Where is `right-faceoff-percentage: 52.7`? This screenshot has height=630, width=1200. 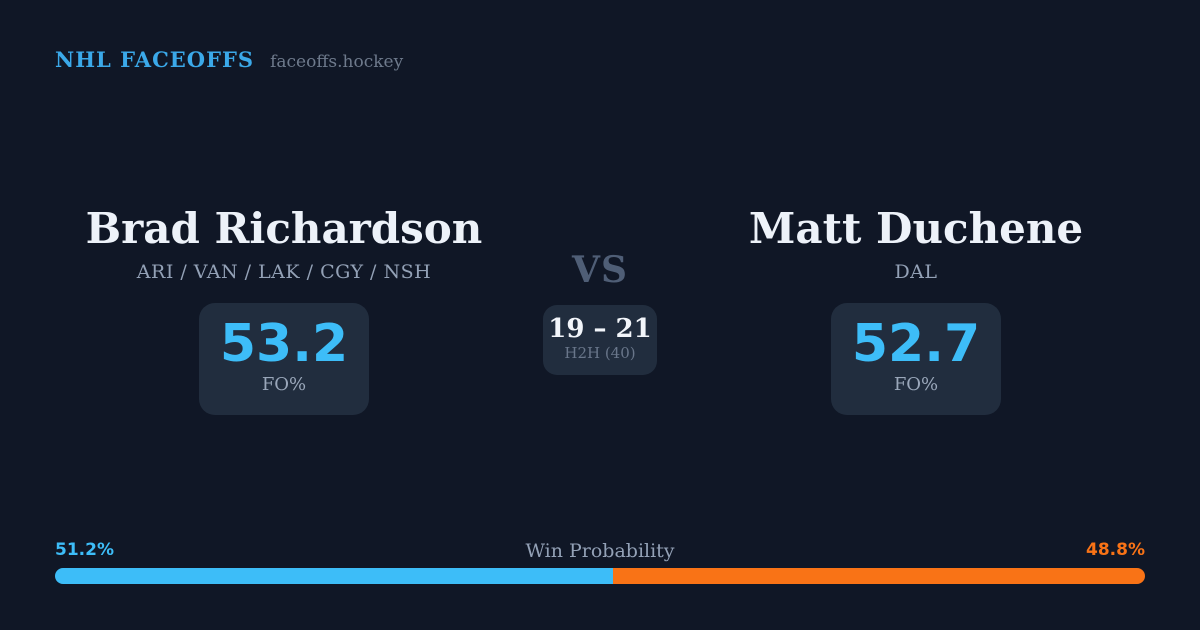
right-faceoff-percentage: 52.7 is located at coordinates (916, 344).